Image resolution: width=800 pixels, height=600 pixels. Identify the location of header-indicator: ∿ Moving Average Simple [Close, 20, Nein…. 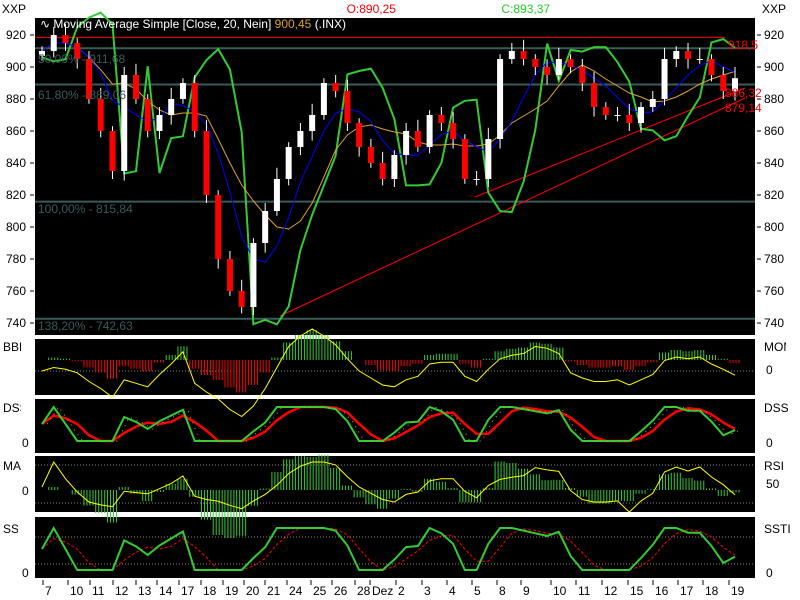
(193, 24).